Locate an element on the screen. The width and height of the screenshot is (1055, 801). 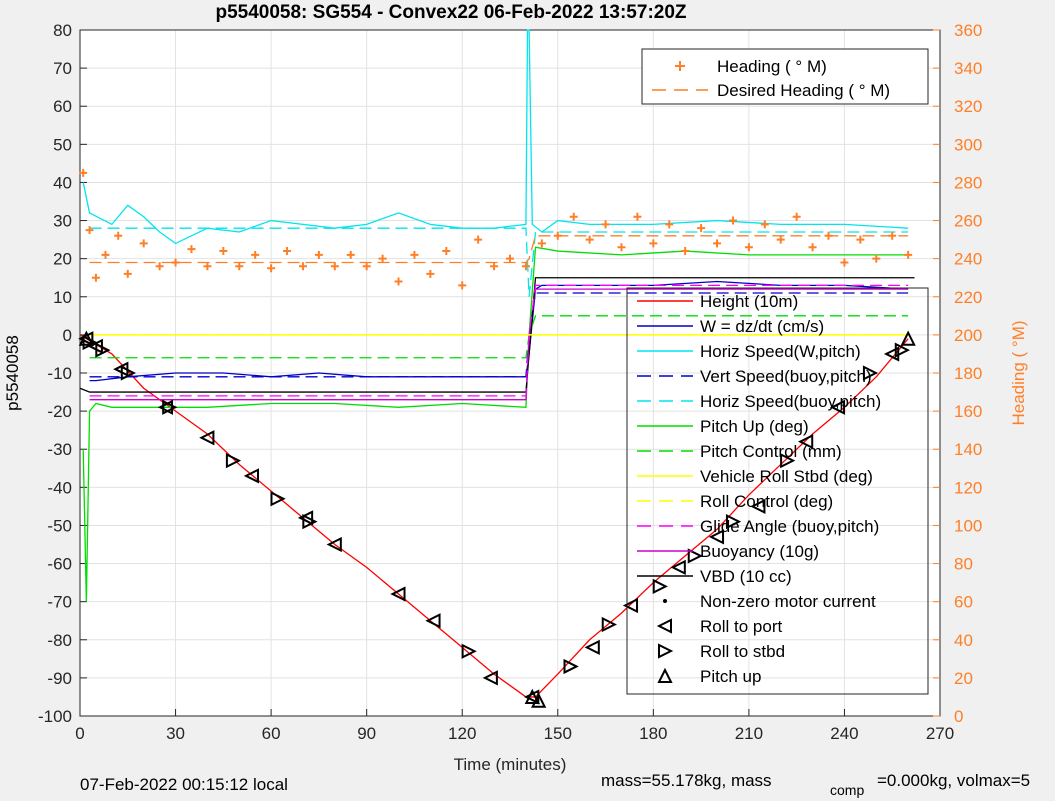
series-13-line is located at coordinates (499, 249).